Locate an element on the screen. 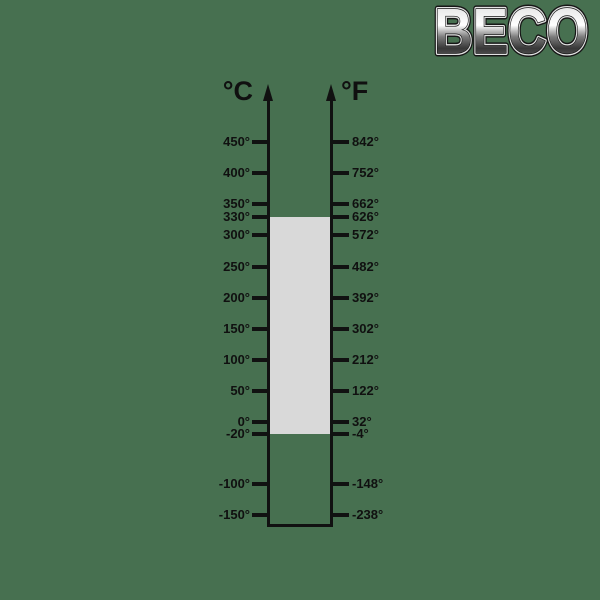  celsius-axis-line is located at coordinates (268, 310).